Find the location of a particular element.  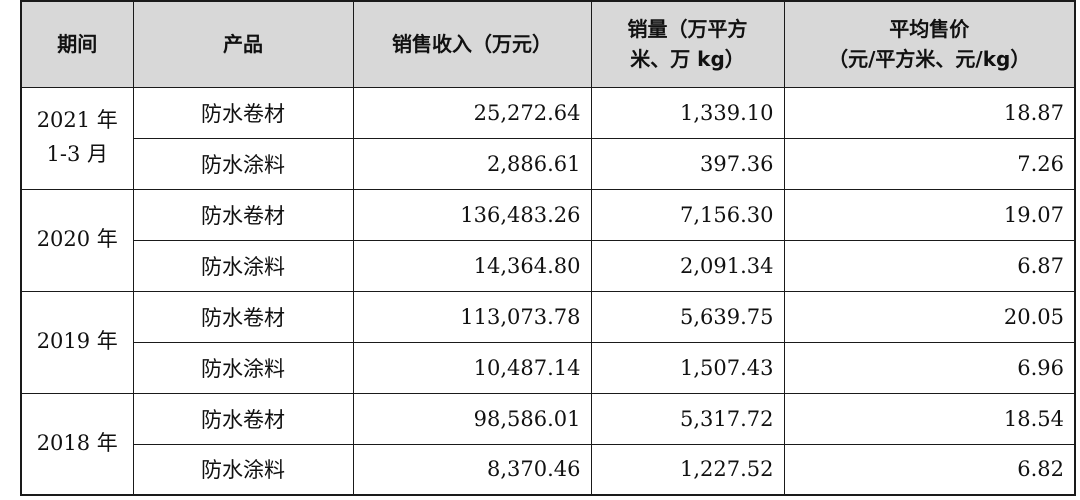

period-cell: 2019 年 is located at coordinates (77, 342).